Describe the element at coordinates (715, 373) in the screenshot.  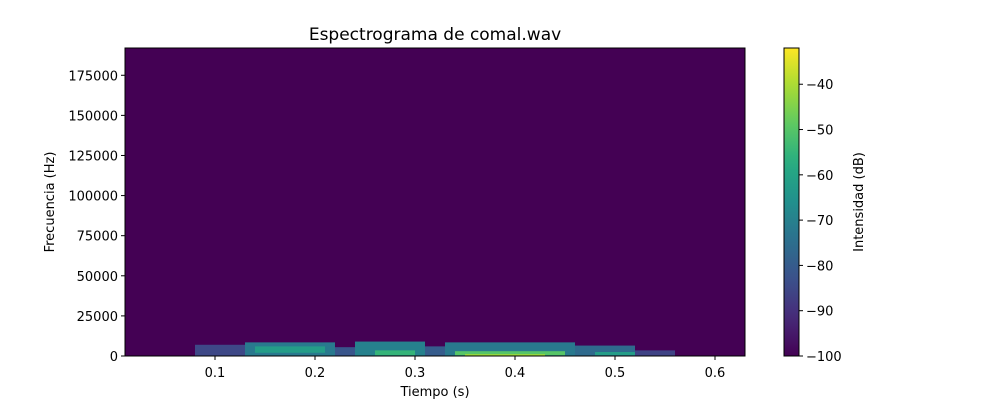
I see `x-tick-label: 0.6` at that location.